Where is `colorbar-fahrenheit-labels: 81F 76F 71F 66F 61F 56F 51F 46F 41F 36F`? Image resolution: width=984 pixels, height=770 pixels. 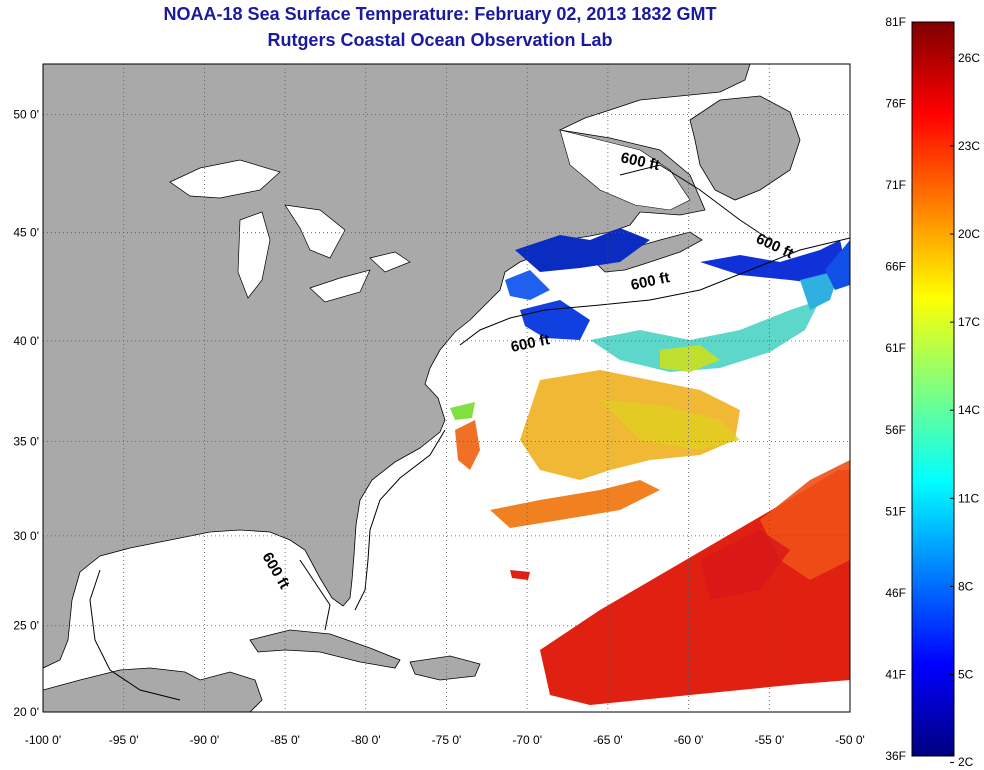 colorbar-fahrenheit-labels: 81F 76F 71F 66F 61F 56F 51F 46F 41F 36F is located at coordinates (895, 389).